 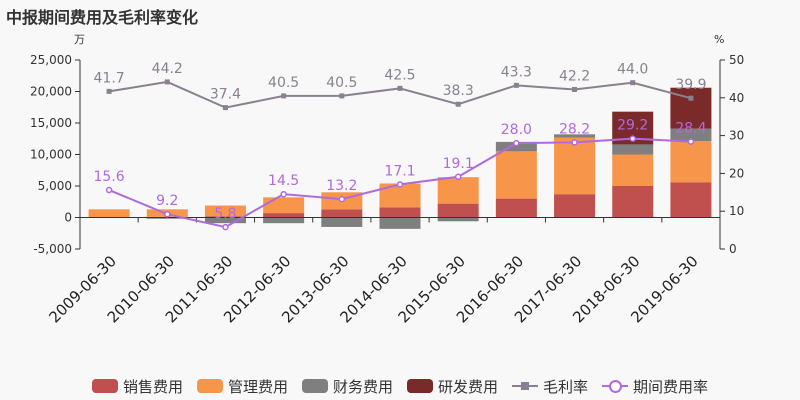 I want to click on y-right-tick-label: 0, so click(x=733, y=249).